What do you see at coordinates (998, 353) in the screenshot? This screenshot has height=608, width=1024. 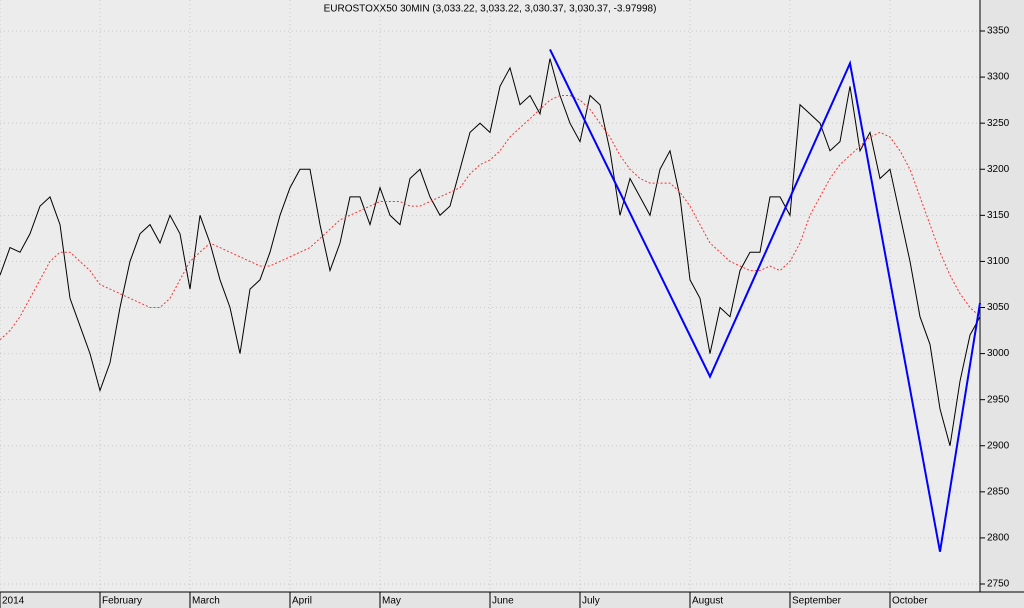 I see `y-tick-label: 3000` at bounding box center [998, 353].